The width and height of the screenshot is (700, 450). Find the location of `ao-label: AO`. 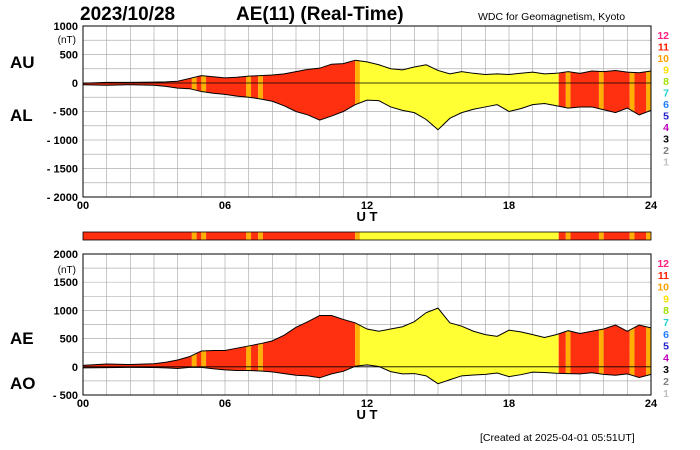

ao-label: AO is located at coordinates (23, 383).